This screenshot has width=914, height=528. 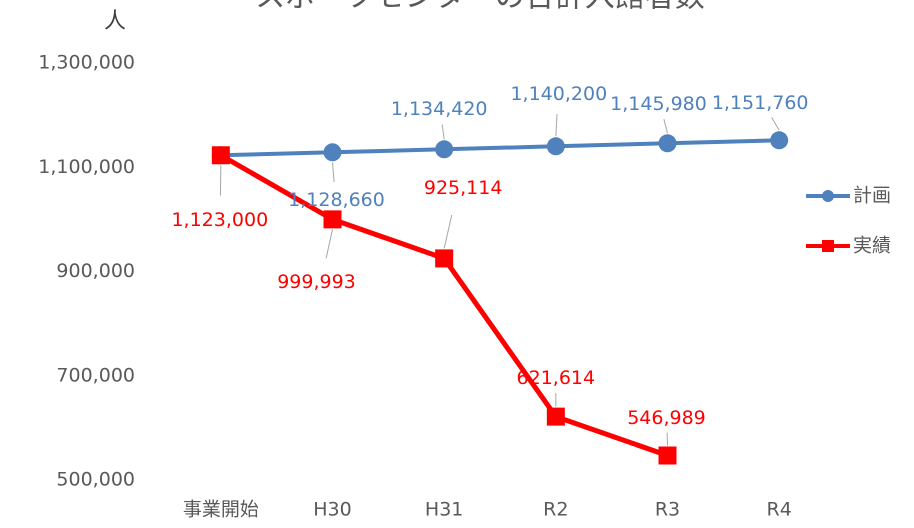 What do you see at coordinates (666, 418) in the screenshot?
I see `data-label: 546,989` at bounding box center [666, 418].